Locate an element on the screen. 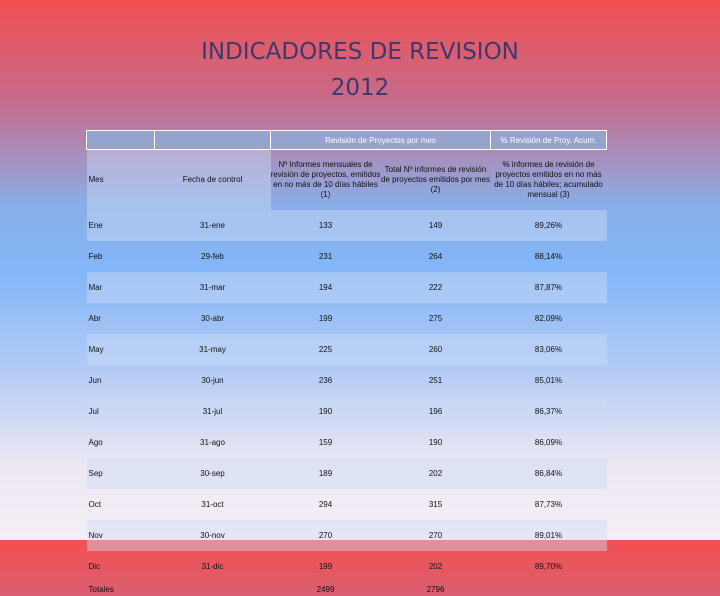 The width and height of the screenshot is (720, 596). cell-mes: May is located at coordinates (120, 349).